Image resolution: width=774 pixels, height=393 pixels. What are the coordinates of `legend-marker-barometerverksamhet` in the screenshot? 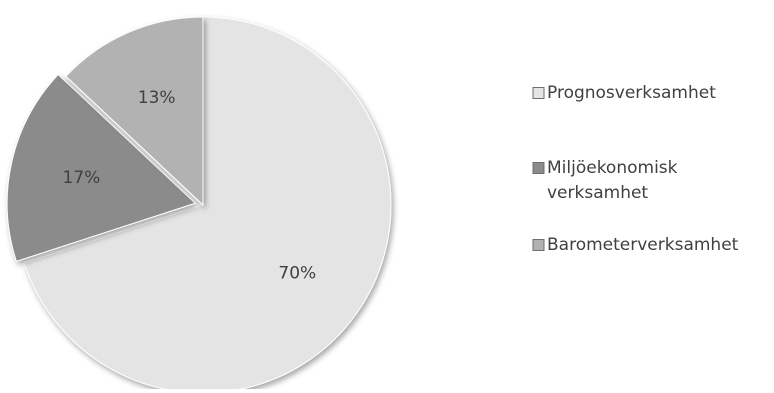 It's located at (538, 245).